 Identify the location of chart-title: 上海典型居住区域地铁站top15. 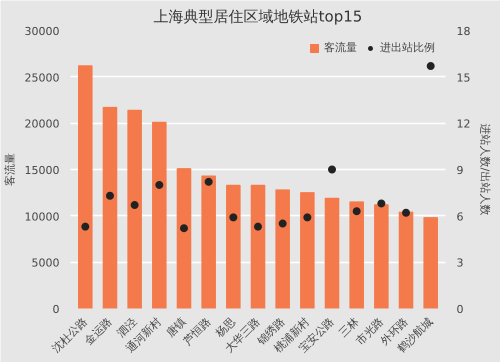
(258, 17).